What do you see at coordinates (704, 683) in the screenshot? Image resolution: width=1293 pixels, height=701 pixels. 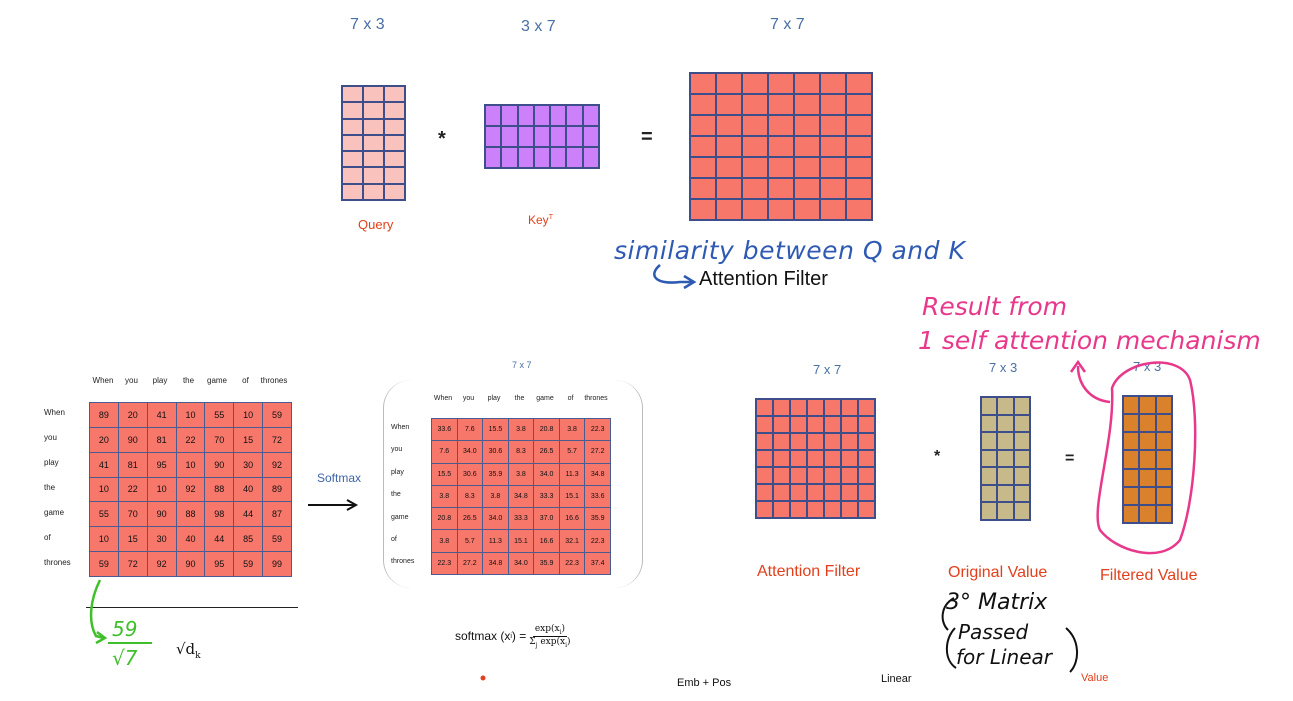 I see `emb-pos-label: Emb + Pos` at bounding box center [704, 683].